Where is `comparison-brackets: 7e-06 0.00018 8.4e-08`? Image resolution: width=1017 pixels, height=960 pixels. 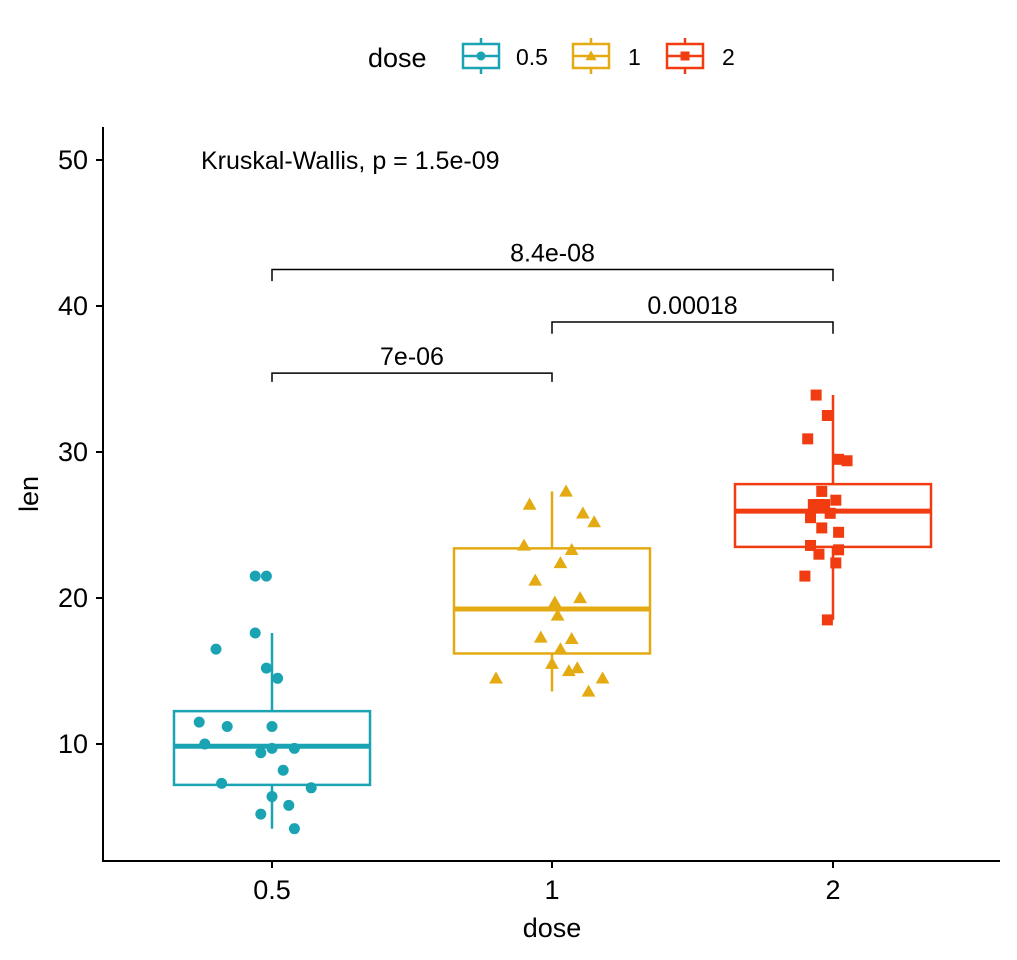 comparison-brackets: 7e-06 0.00018 8.4e-08 is located at coordinates (552, 311).